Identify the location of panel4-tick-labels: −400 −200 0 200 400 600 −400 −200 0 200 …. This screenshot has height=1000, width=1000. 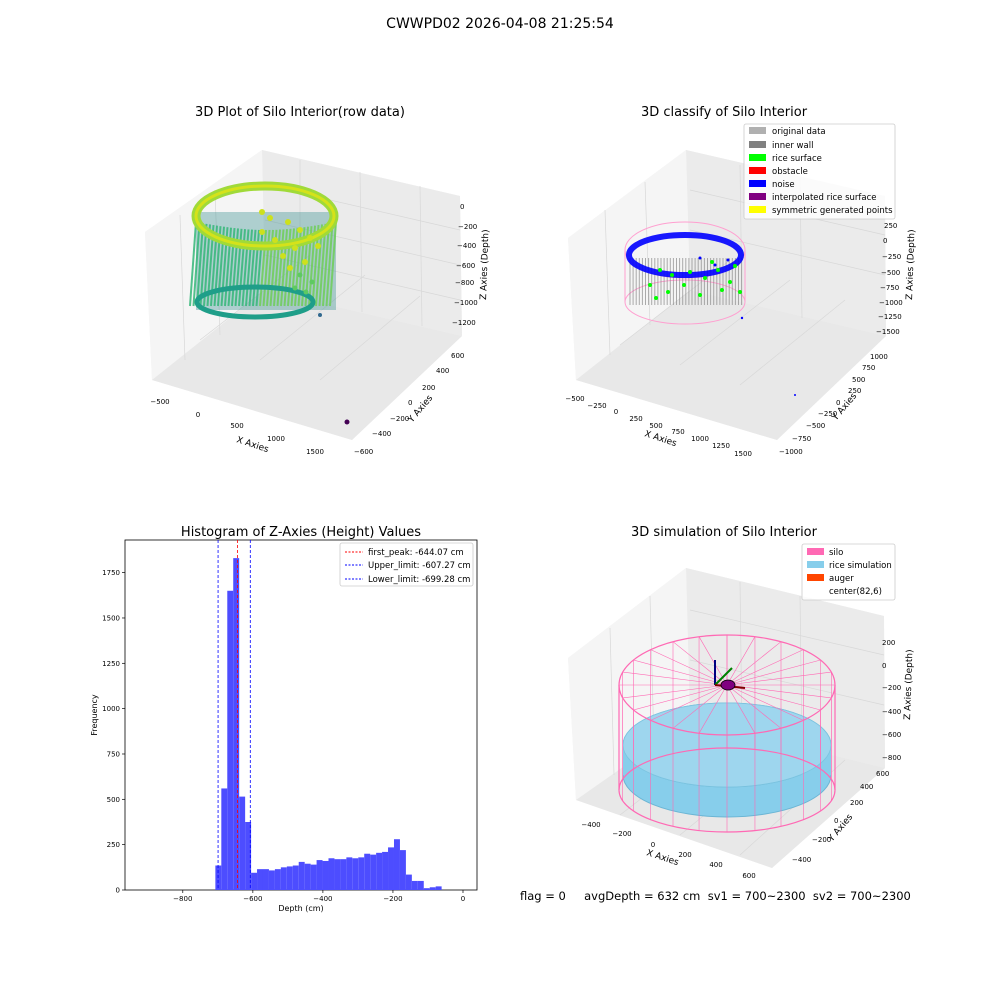
(741, 759).